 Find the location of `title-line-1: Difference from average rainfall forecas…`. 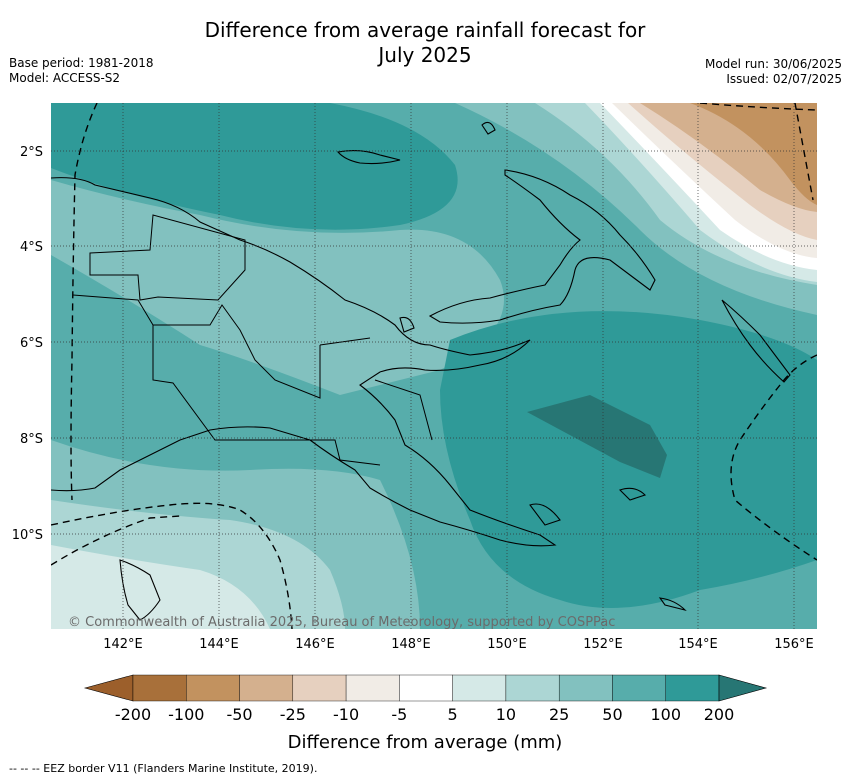

title-line-1: Difference from average rainfall forecas… is located at coordinates (425, 30).